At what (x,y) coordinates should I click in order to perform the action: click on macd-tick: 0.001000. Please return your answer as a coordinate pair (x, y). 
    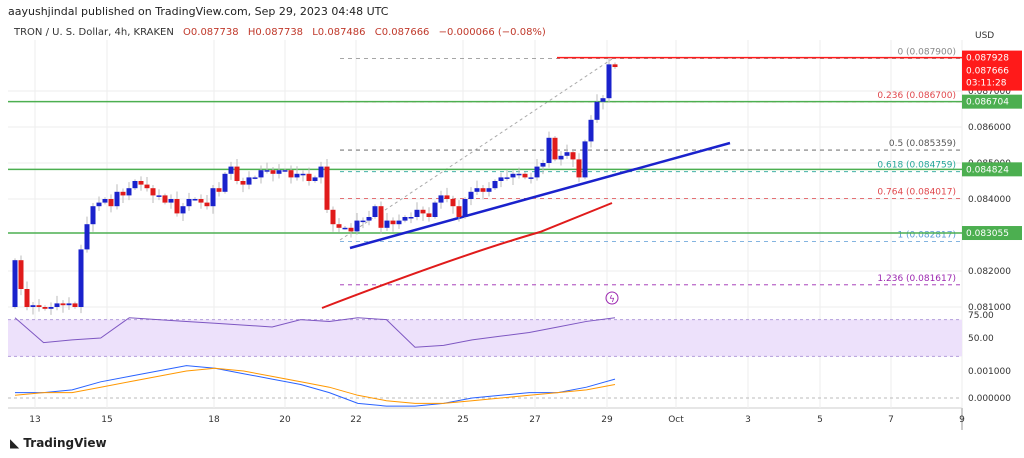
    Looking at the image, I should click on (989, 372).